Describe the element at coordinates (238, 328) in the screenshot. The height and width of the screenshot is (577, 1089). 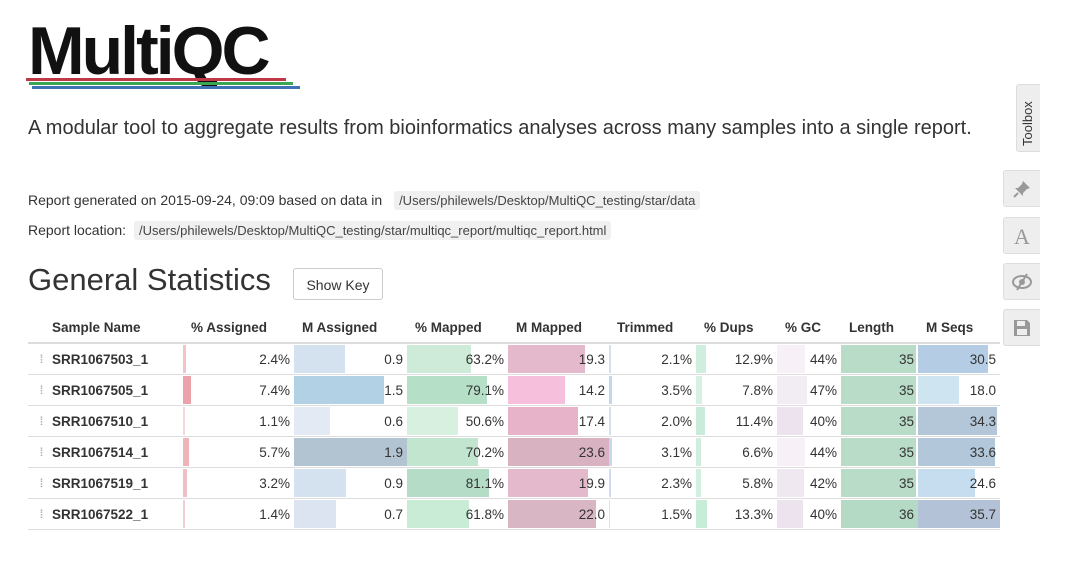
I see `col-header-pct-assigned: % Assigned` at that location.